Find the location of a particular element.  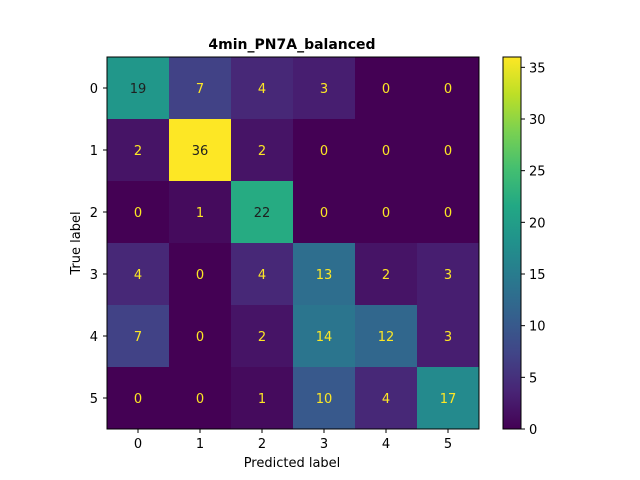

colorbar-tick-label: 10 is located at coordinates (537, 327).